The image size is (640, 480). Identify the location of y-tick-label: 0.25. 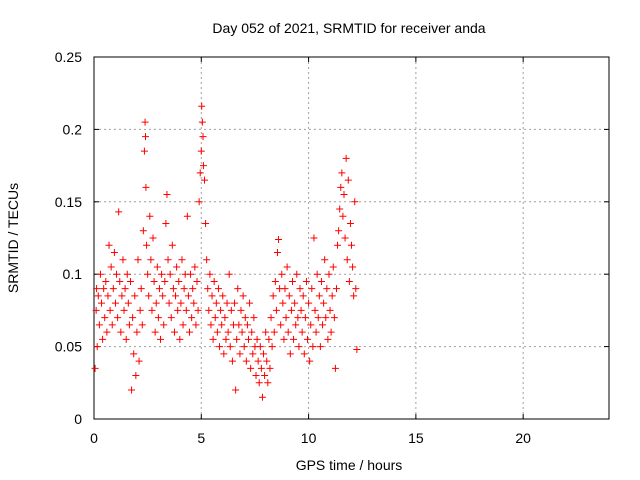
(68, 57).